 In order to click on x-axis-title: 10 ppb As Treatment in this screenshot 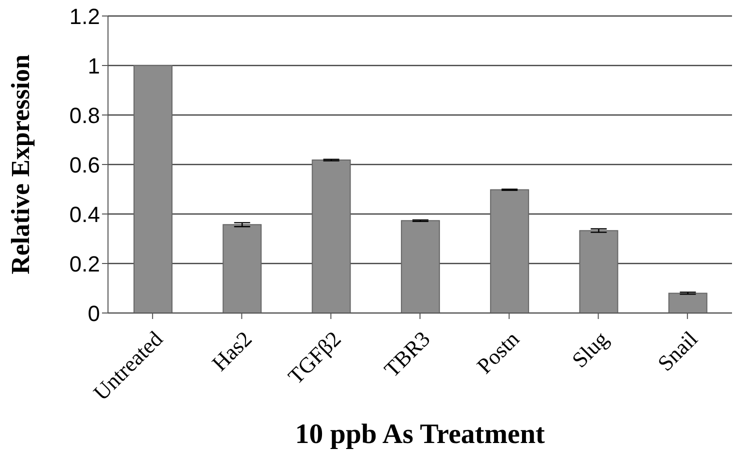, I will do `click(420, 434)`.